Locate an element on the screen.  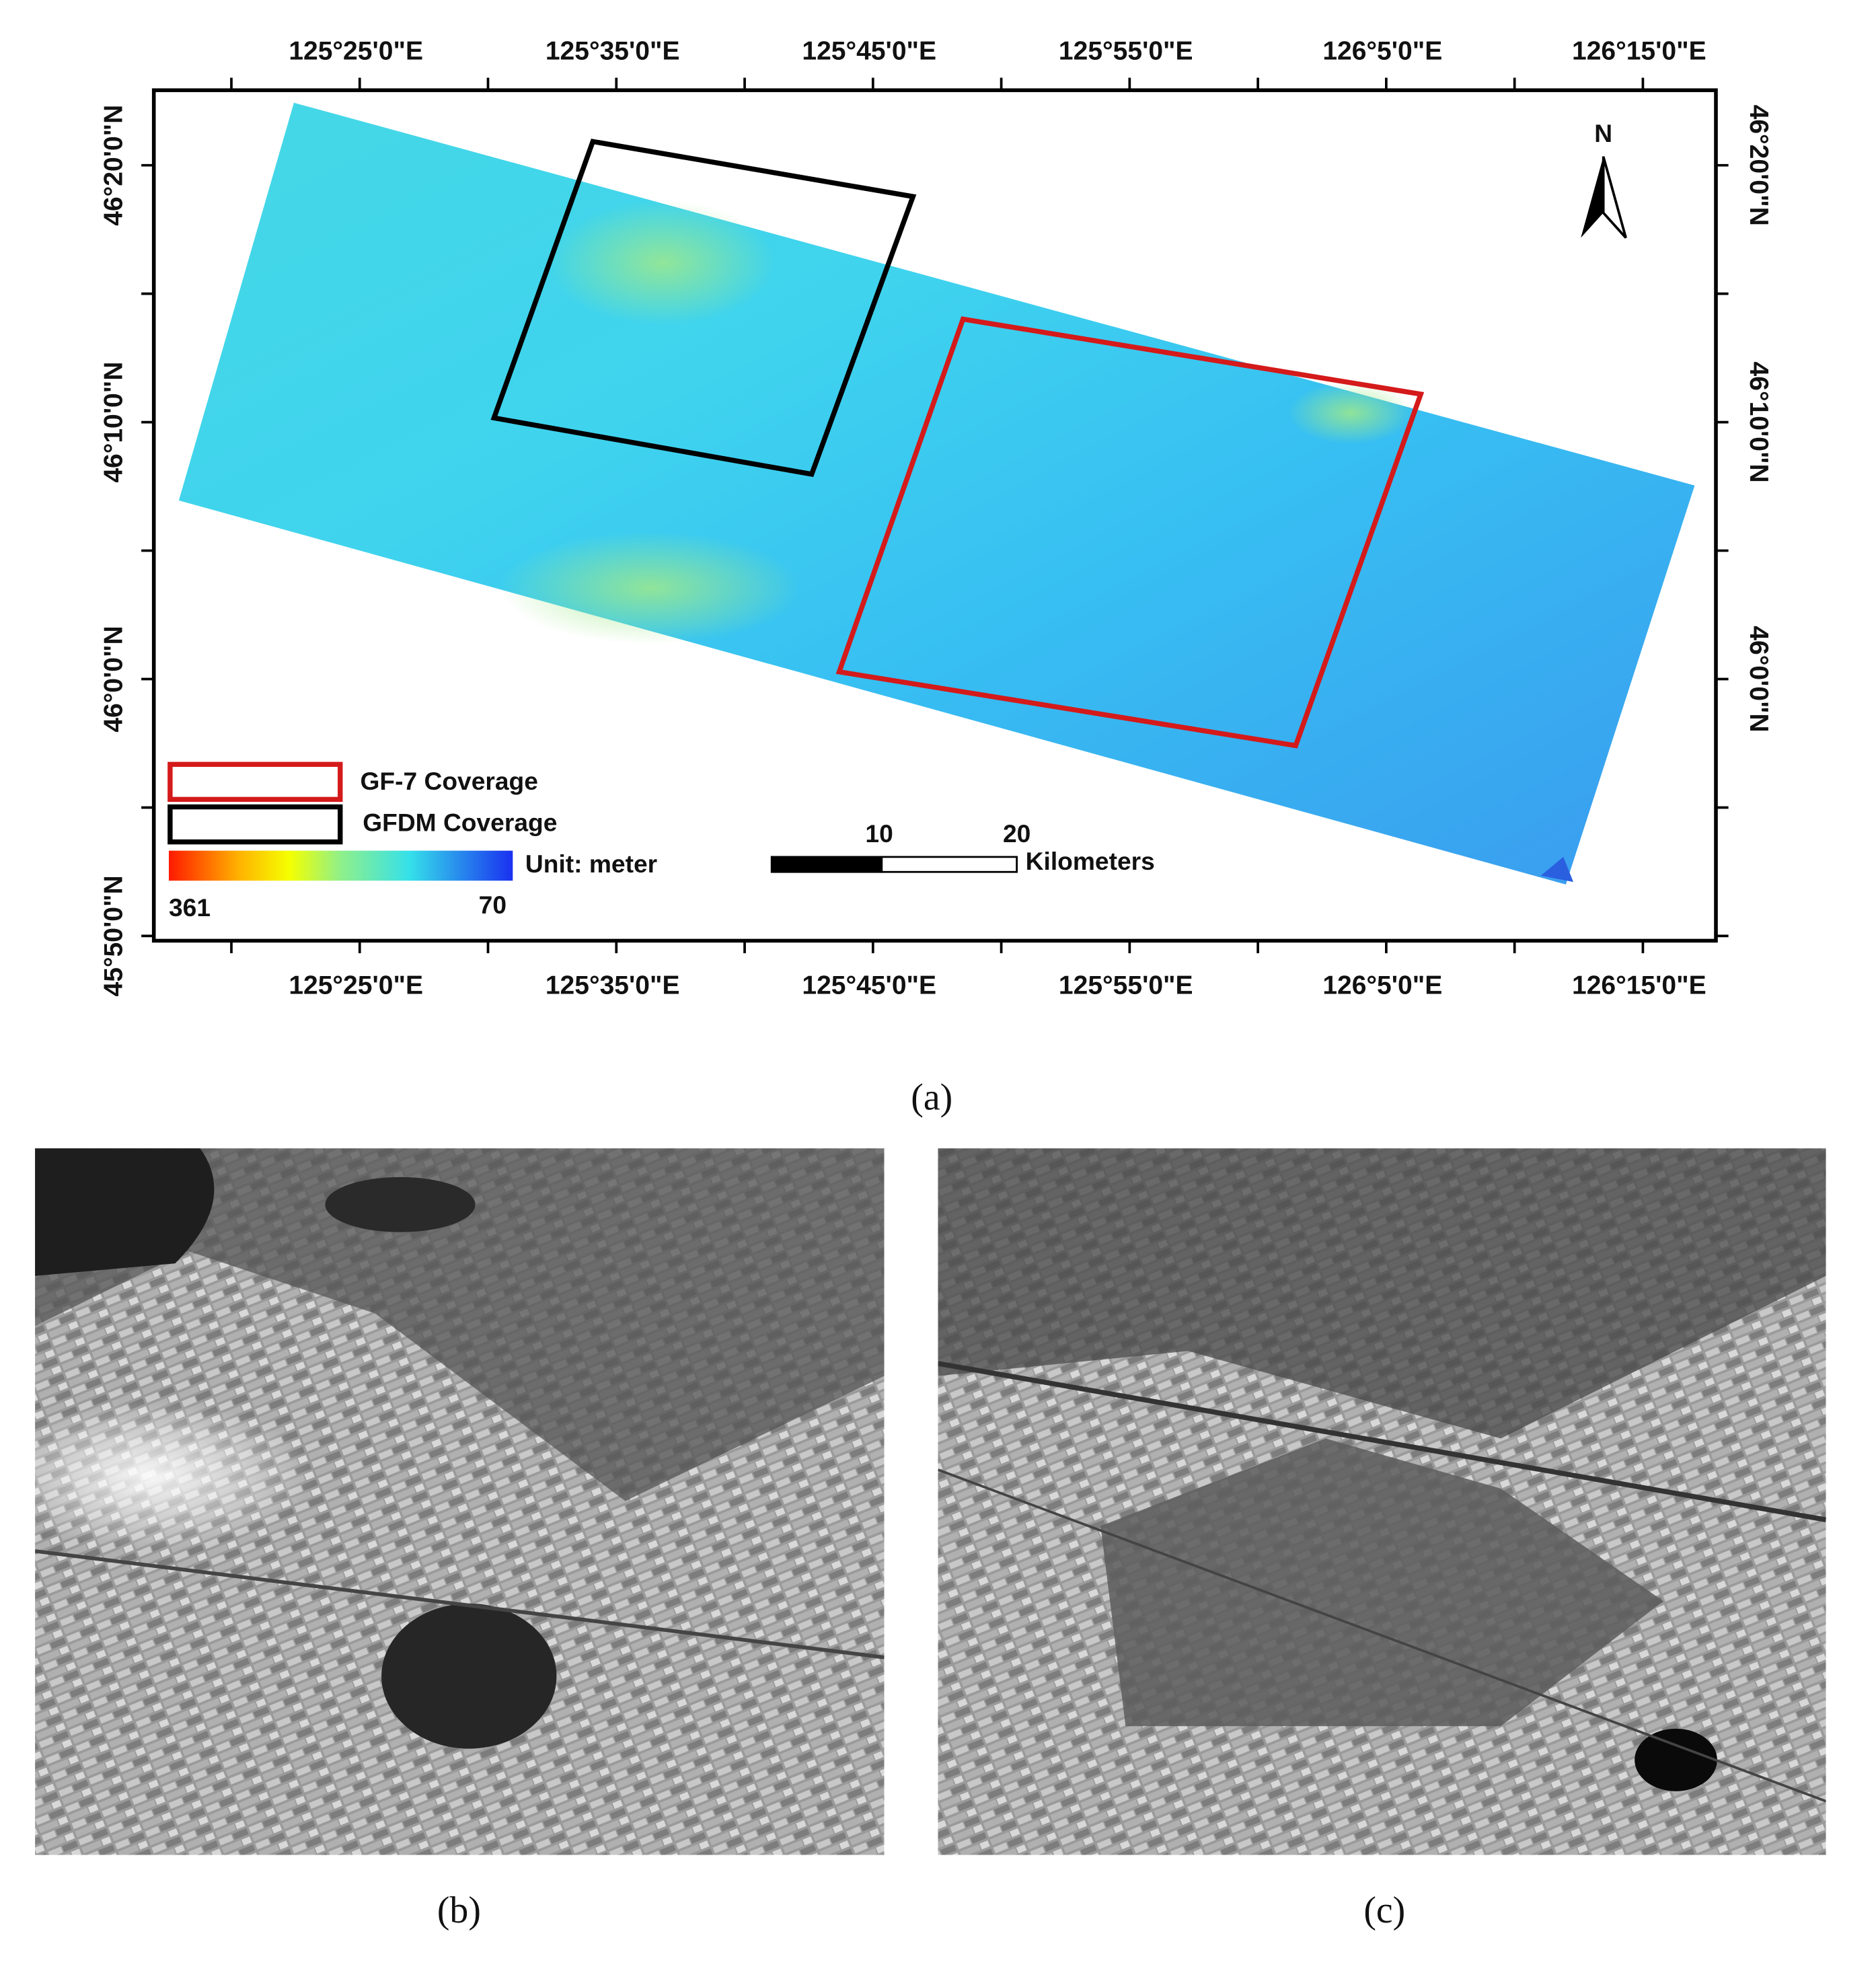
lon-label-top: 125°55'0"E is located at coordinates (1126, 51).